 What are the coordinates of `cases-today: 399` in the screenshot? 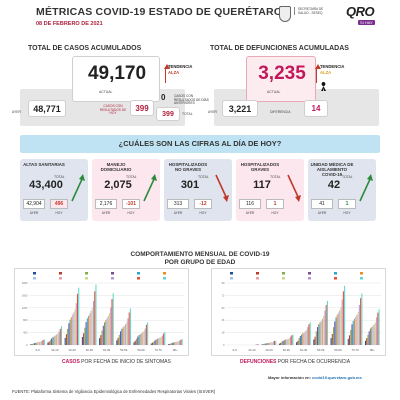 It's located at (142, 108).